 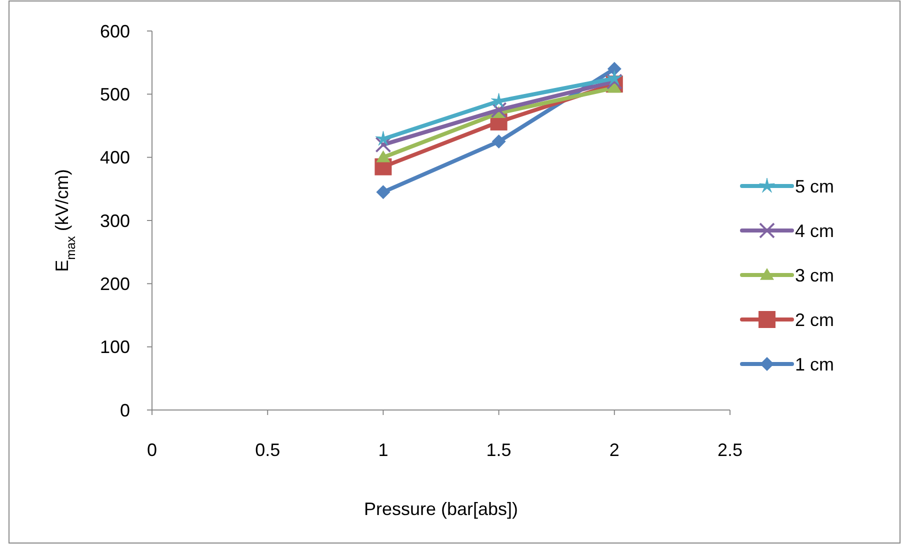 What do you see at coordinates (730, 450) in the screenshot?
I see `x-tick-label: 2.5` at bounding box center [730, 450].